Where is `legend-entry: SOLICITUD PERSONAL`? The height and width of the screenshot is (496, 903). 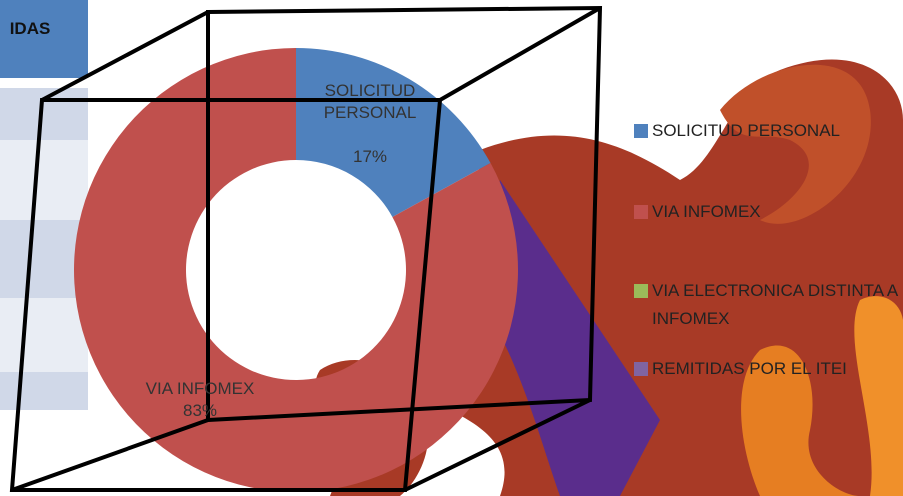 legend-entry: SOLICITUD PERSONAL is located at coordinates (746, 130).